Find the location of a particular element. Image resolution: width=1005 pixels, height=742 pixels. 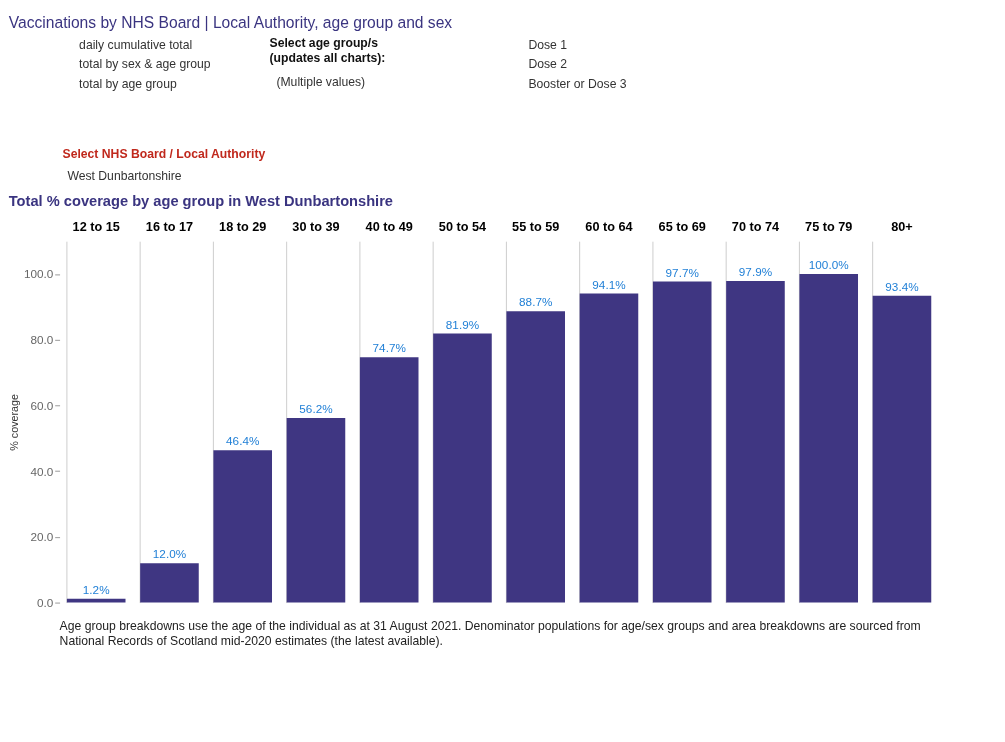

text: daily cumulative total is located at coordinates (136, 44).